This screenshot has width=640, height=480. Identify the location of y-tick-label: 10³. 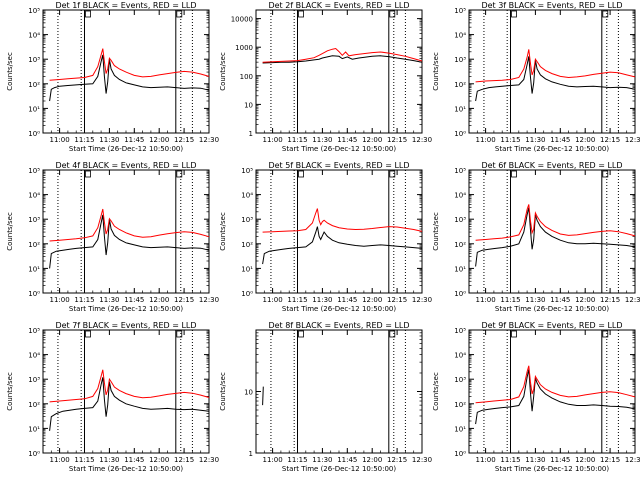
(34, 220).